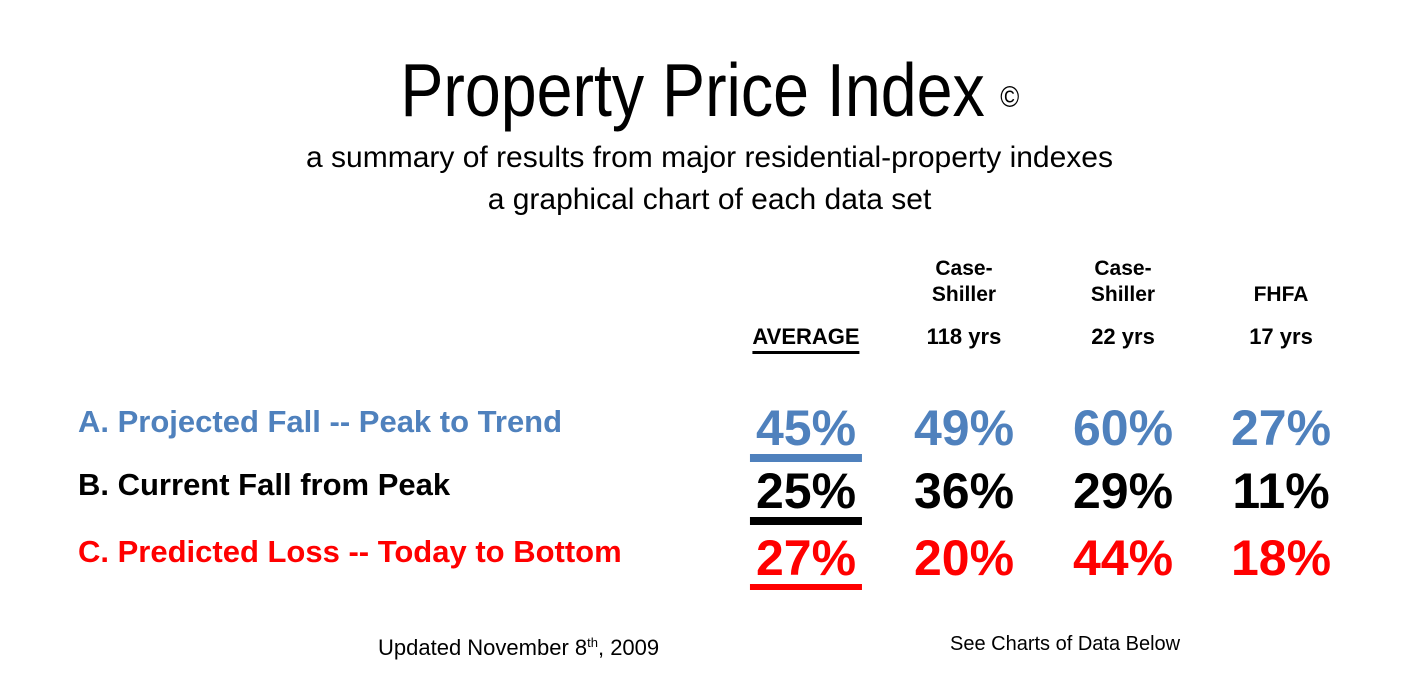 This screenshot has height=688, width=1419. Describe the element at coordinates (964, 336) in the screenshot. I see `column-header-118-yrs: 118 yrs` at that location.